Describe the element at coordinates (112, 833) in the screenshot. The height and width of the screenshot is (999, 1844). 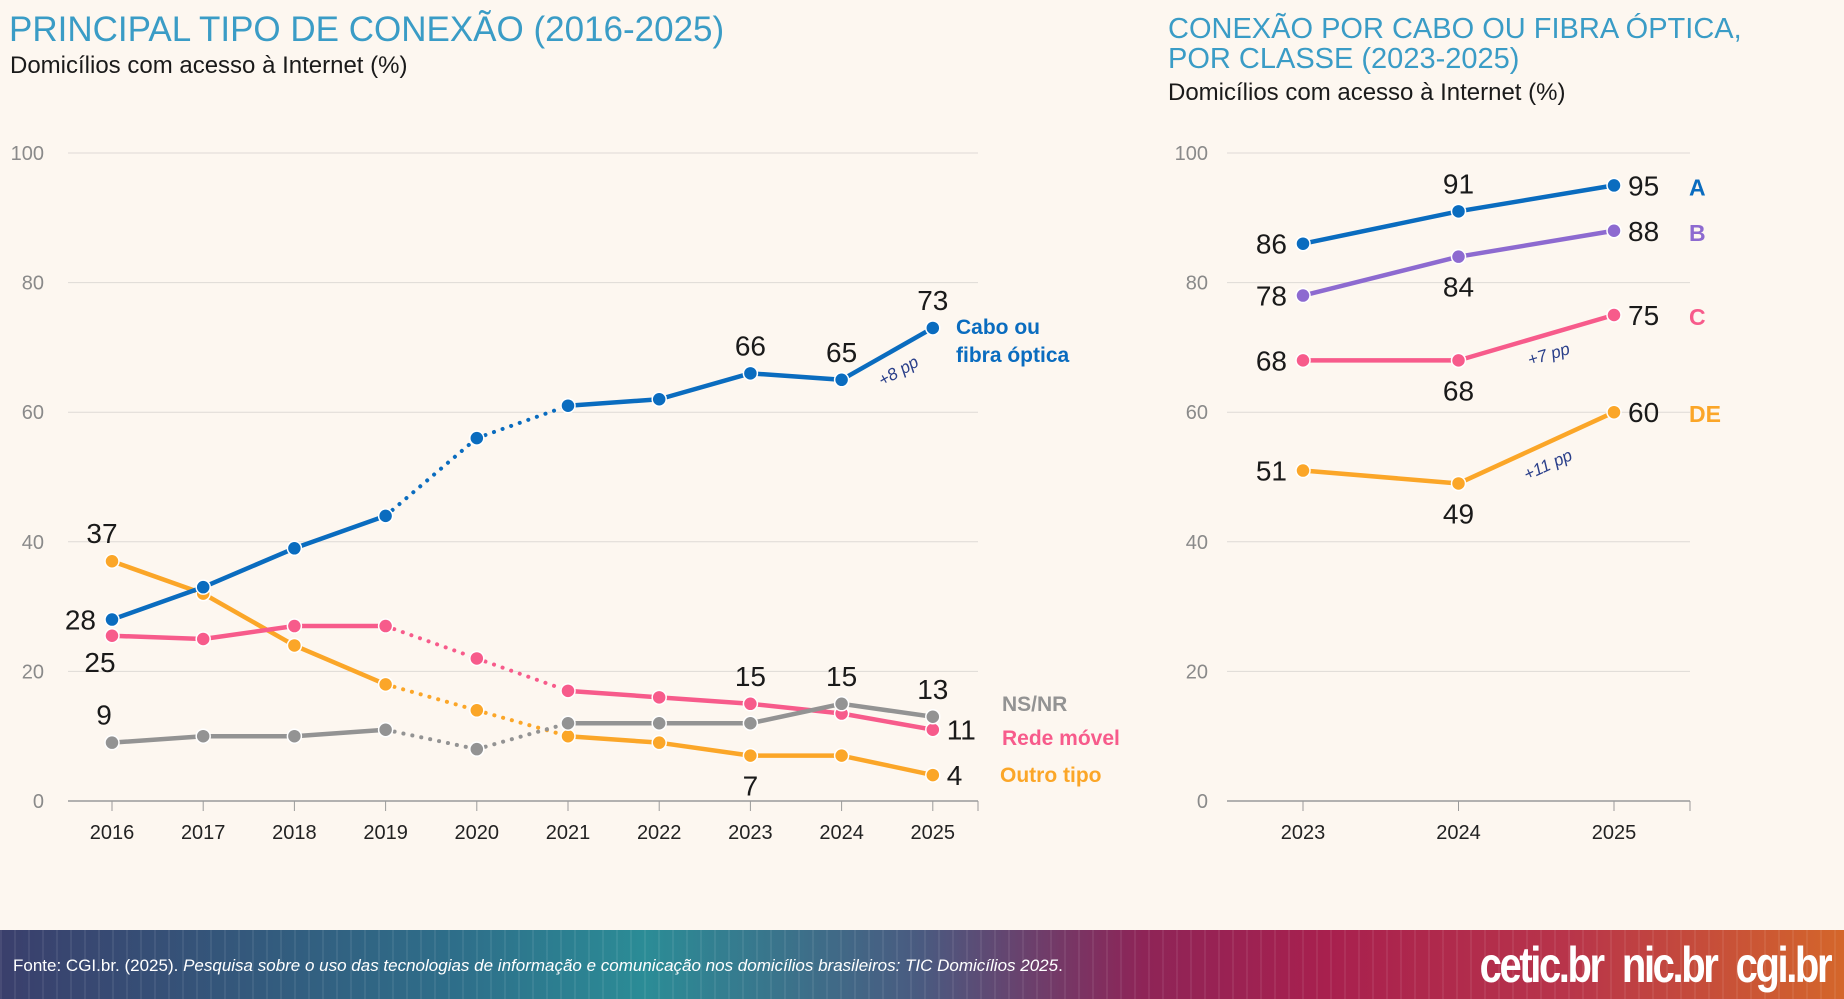
I see `x-tick-label: 2016` at that location.